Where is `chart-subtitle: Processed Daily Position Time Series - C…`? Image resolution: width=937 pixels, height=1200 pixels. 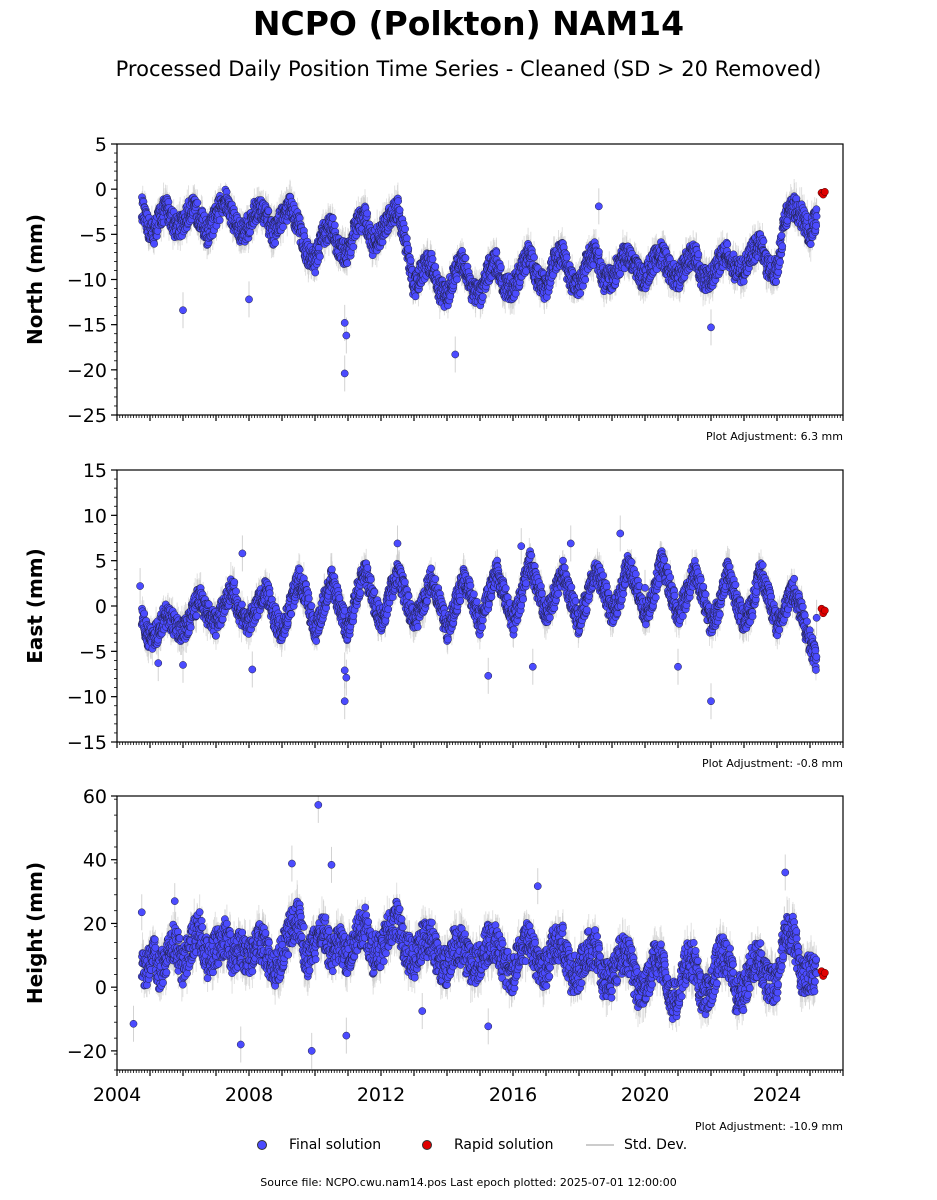 chart-subtitle: Processed Daily Position Time Series - C… is located at coordinates (468, 69).